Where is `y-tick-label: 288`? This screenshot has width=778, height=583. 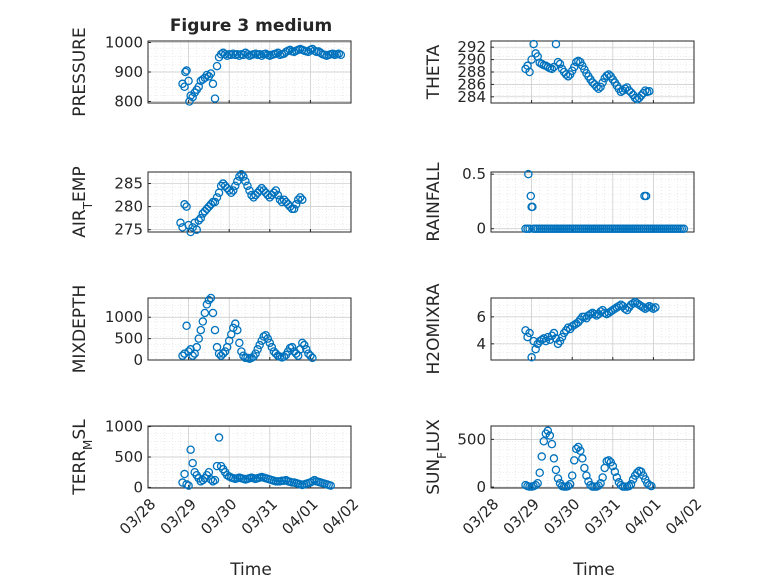
y-tick-label: 288 is located at coordinates (471, 72).